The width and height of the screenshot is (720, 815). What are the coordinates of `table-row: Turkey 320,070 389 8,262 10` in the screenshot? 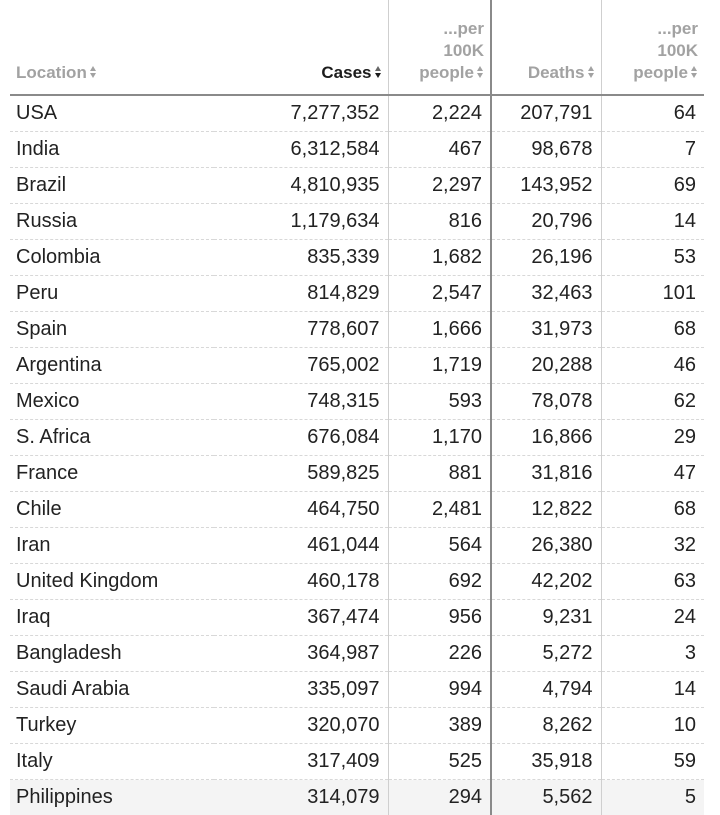 It's located at (357, 725).